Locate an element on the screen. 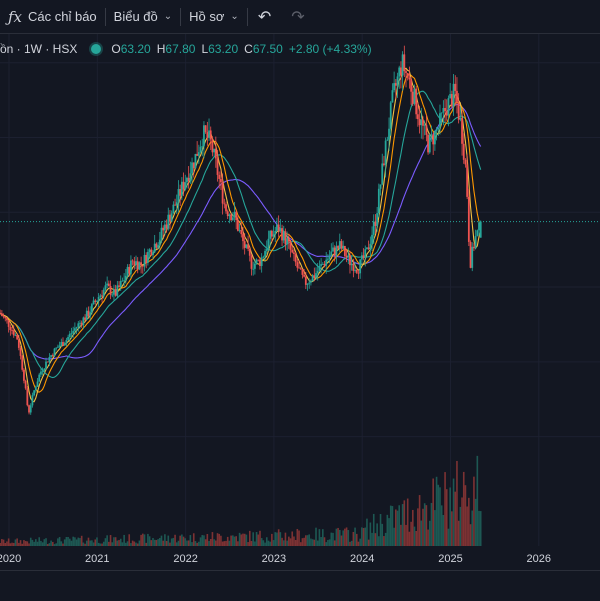  profile-menu: Hồ sơ ⌄ is located at coordinates (214, 17).